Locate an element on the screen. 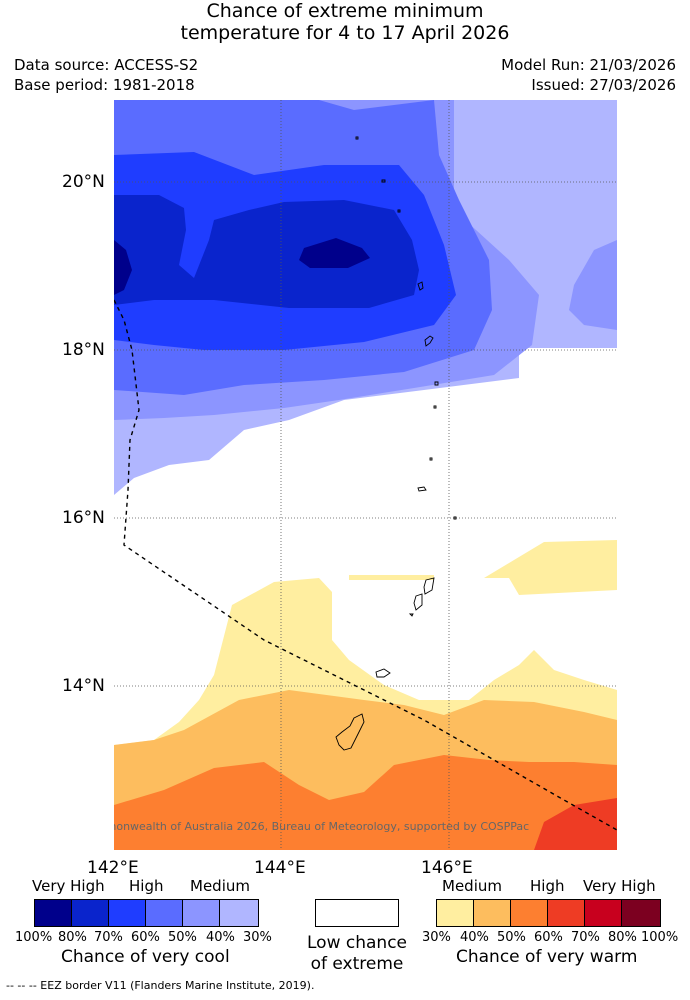  island-agrihan is located at coordinates (420, 286).